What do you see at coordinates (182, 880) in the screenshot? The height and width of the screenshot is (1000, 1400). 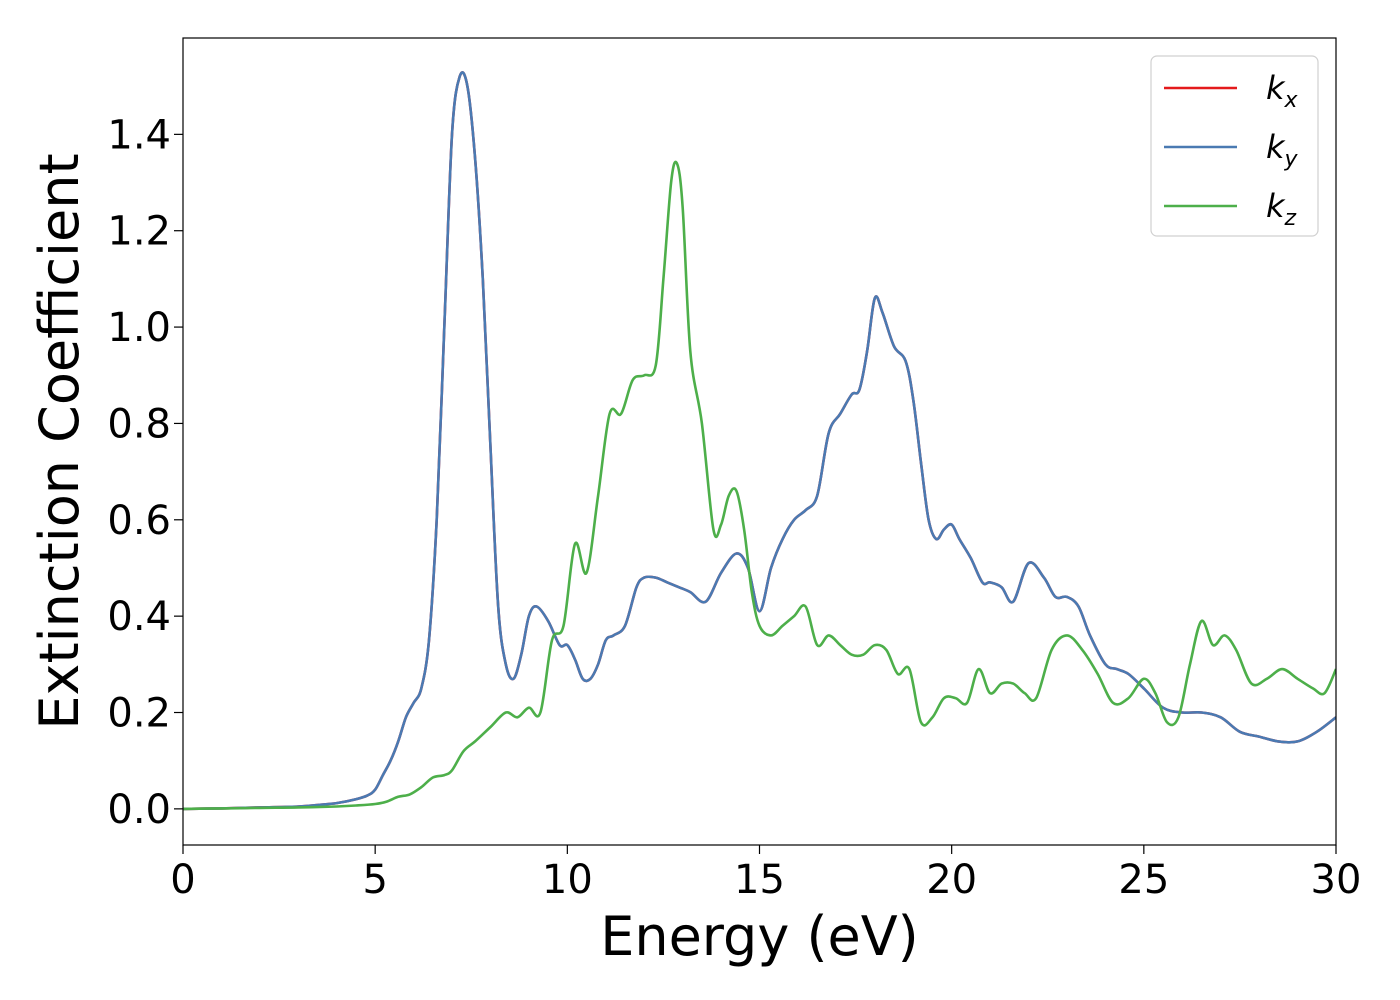 I see `x-tick-label: 0` at bounding box center [182, 880].